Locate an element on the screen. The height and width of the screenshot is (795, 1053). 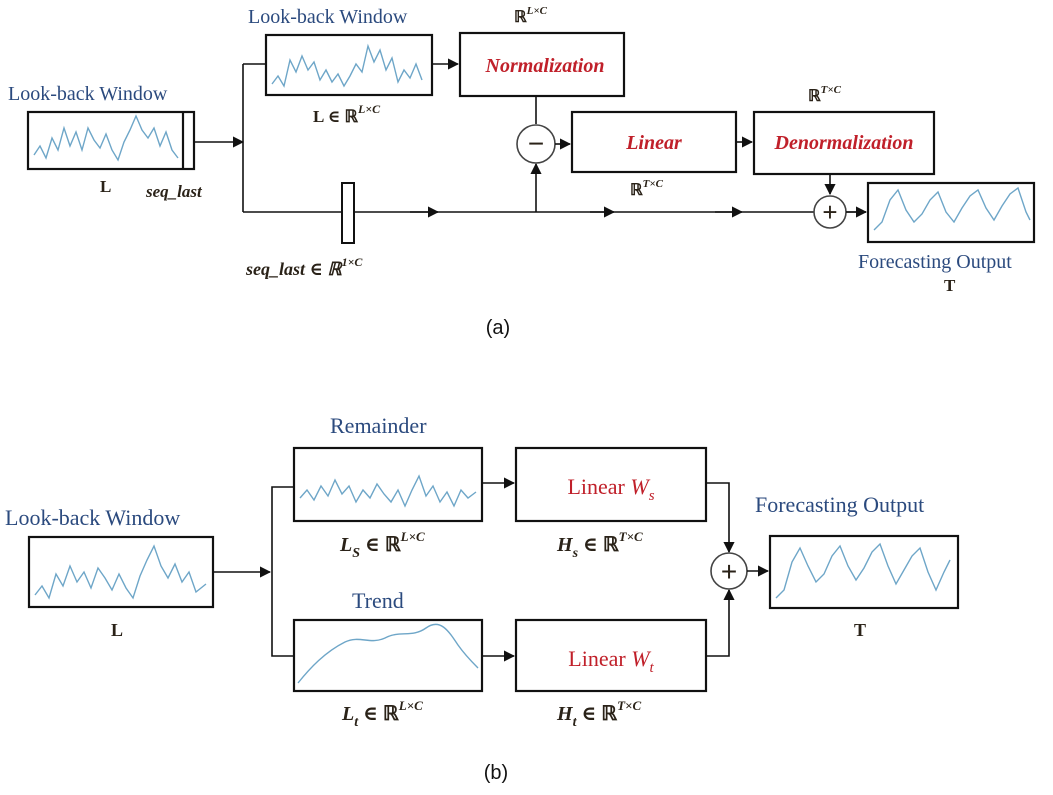
a-output-title: Forecasting Output is located at coordinates (935, 262).